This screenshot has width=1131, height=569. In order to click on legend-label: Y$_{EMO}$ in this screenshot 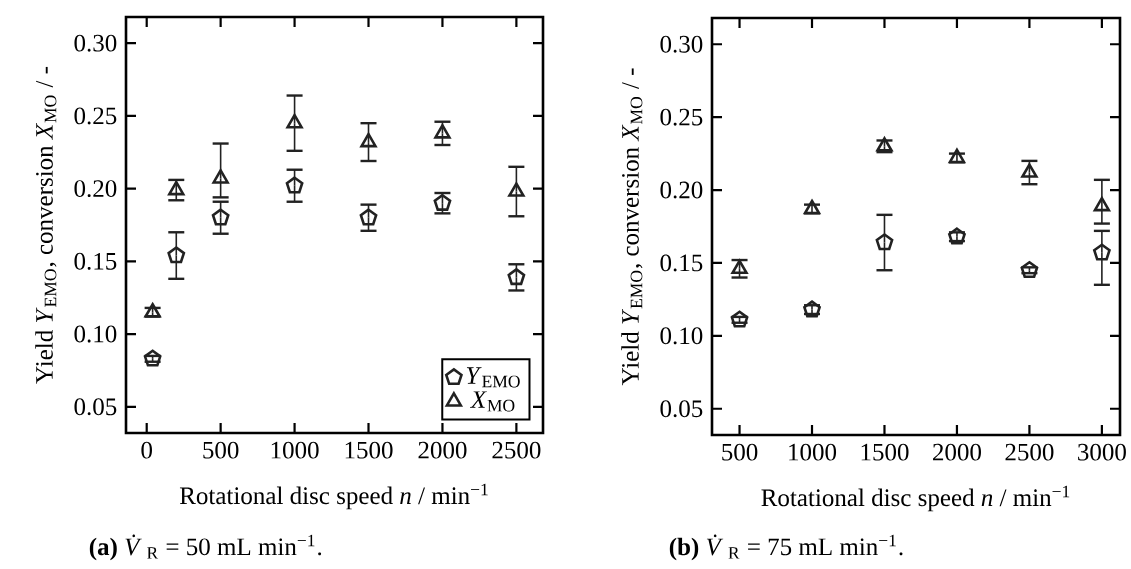, I will do `click(493, 377)`.